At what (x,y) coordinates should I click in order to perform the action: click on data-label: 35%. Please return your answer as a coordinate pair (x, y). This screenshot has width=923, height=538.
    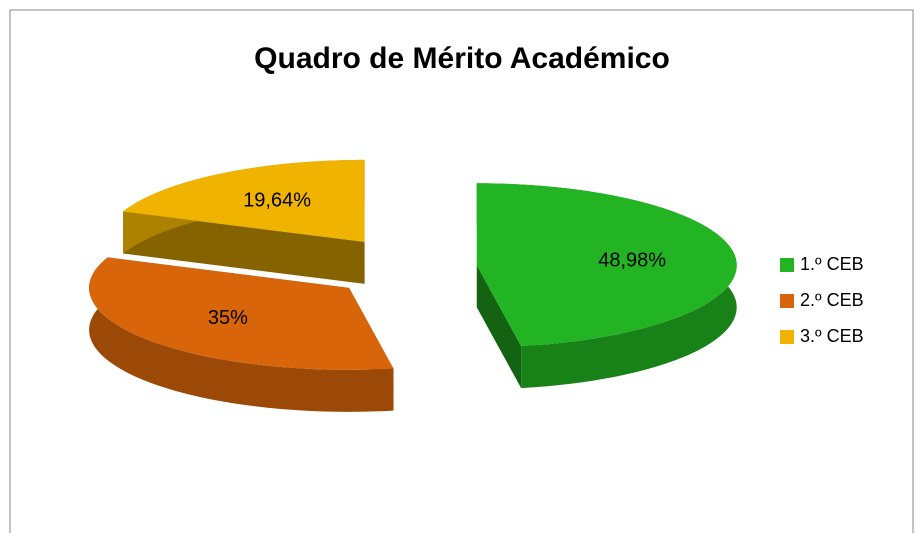
    Looking at the image, I should click on (228, 318).